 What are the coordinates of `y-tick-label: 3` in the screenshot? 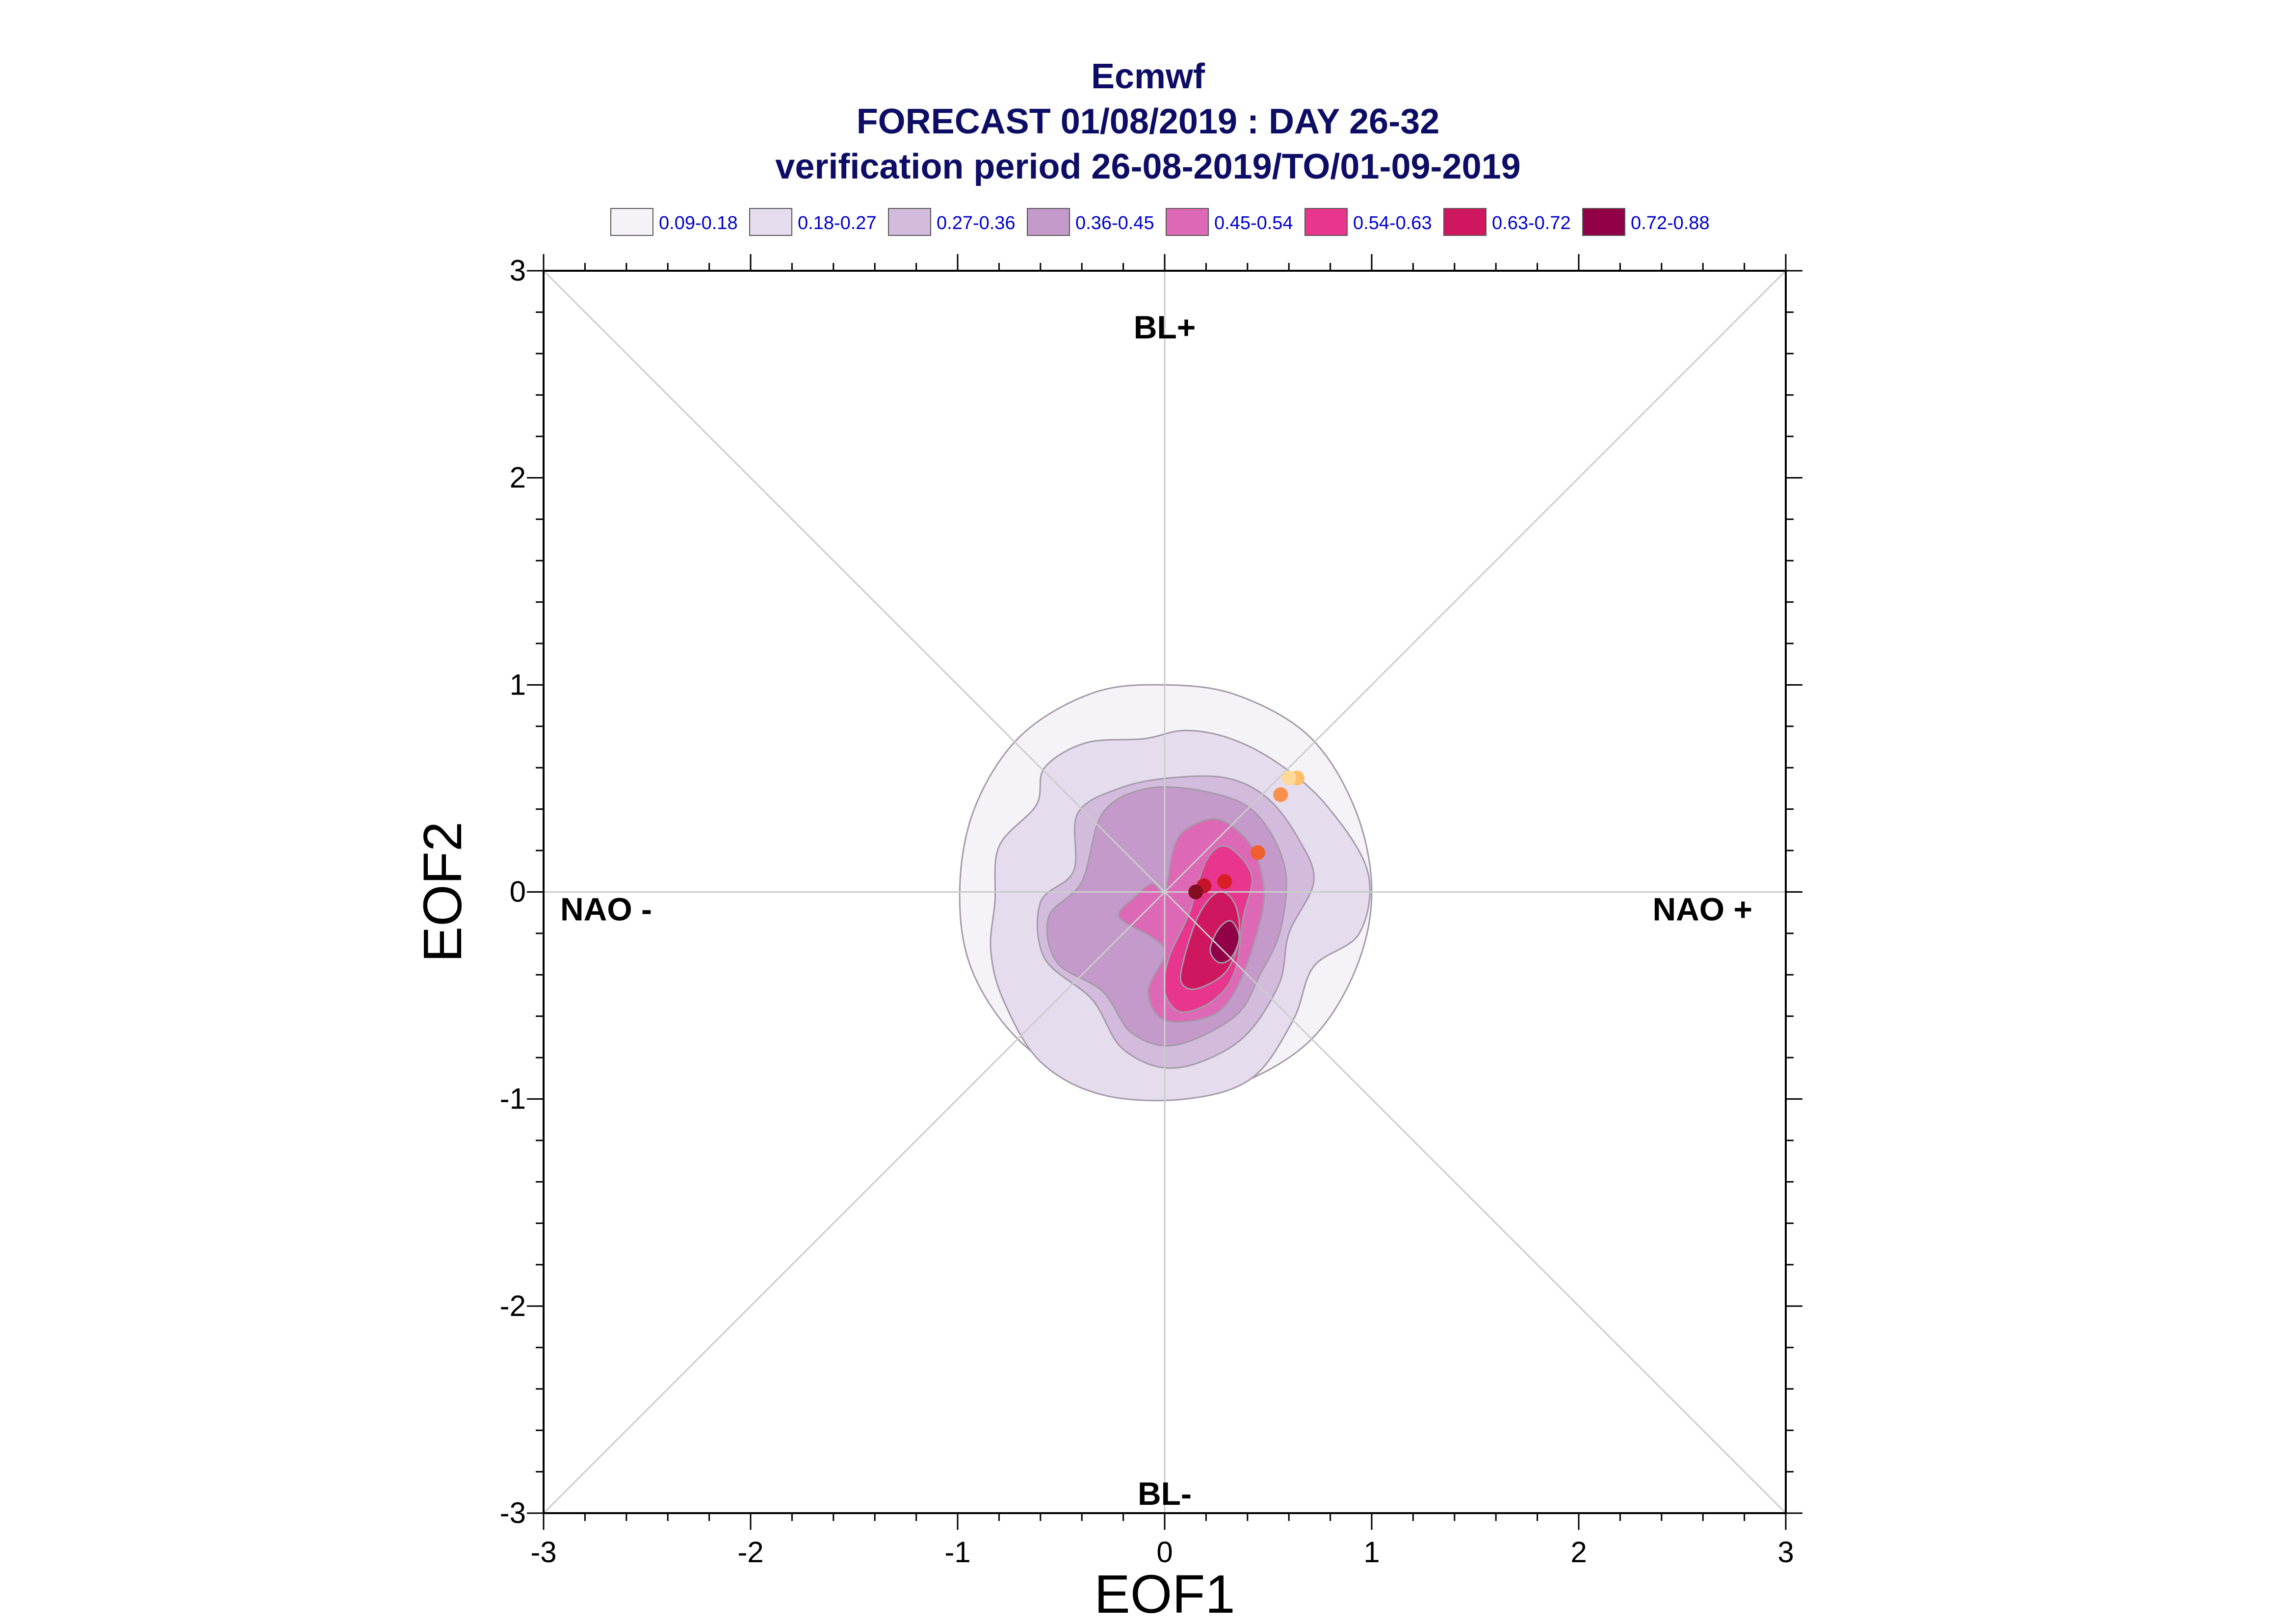 It's located at (518, 270).